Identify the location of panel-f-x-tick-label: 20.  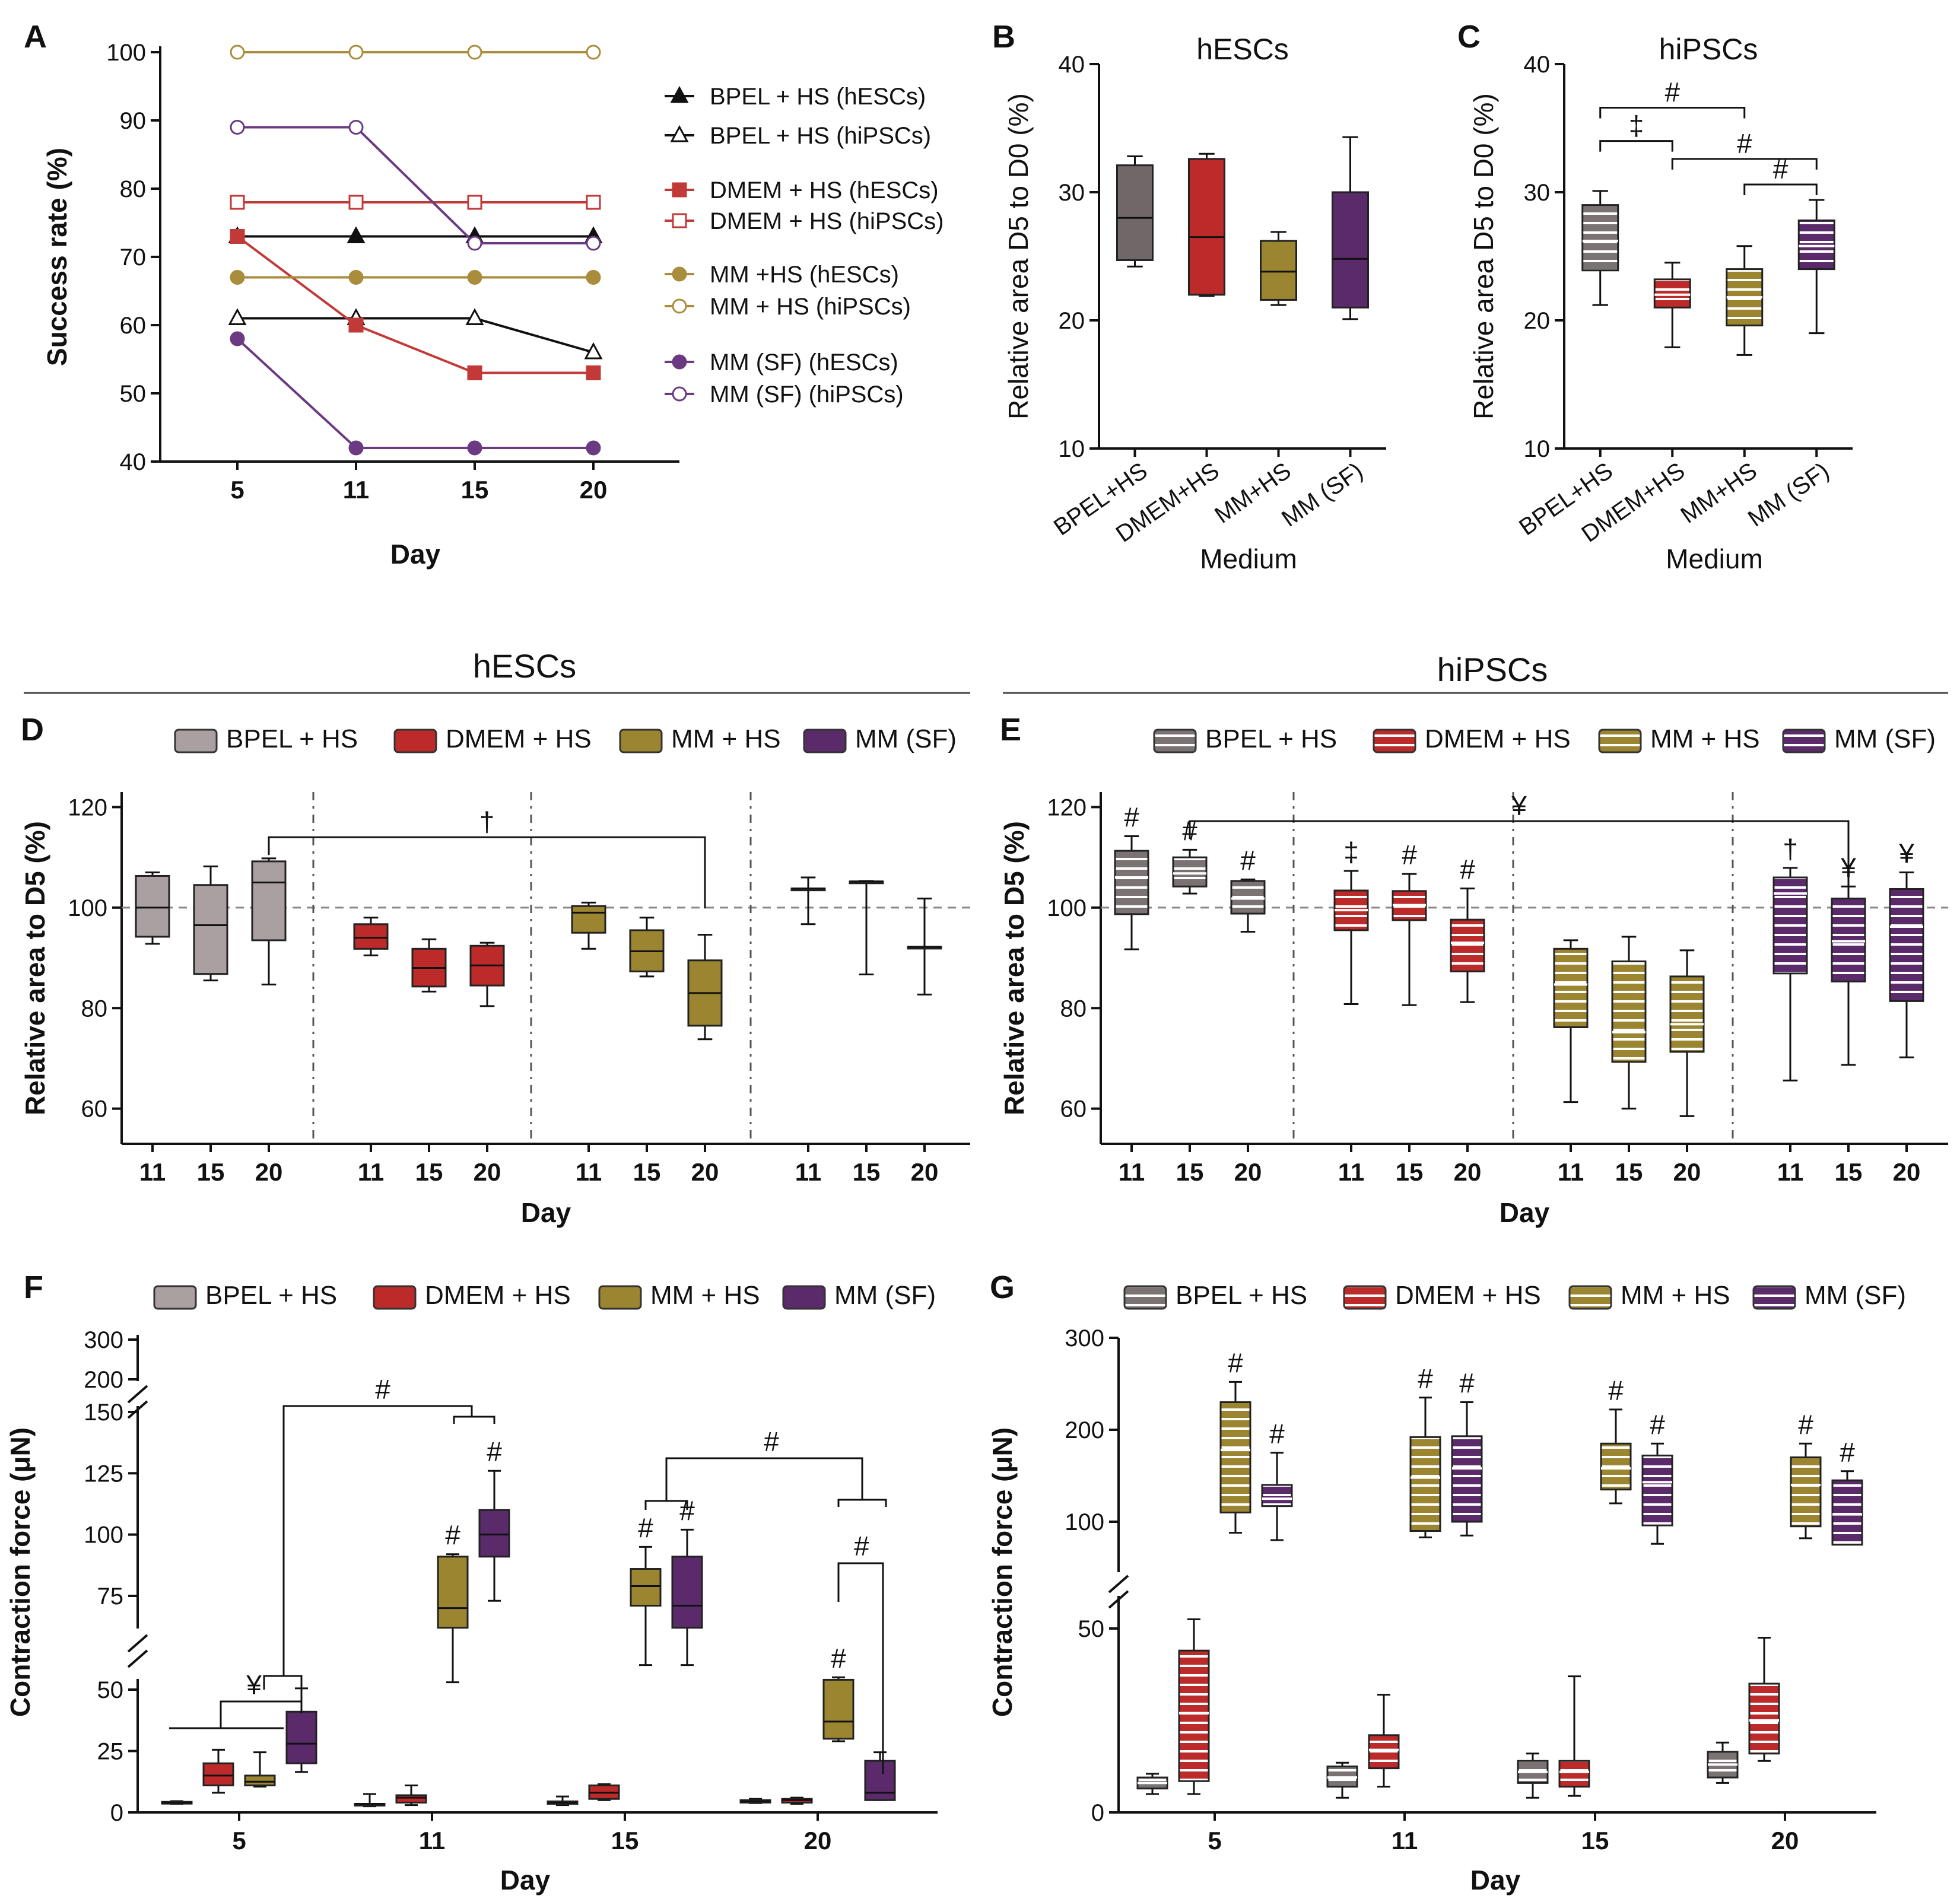
(818, 1841).